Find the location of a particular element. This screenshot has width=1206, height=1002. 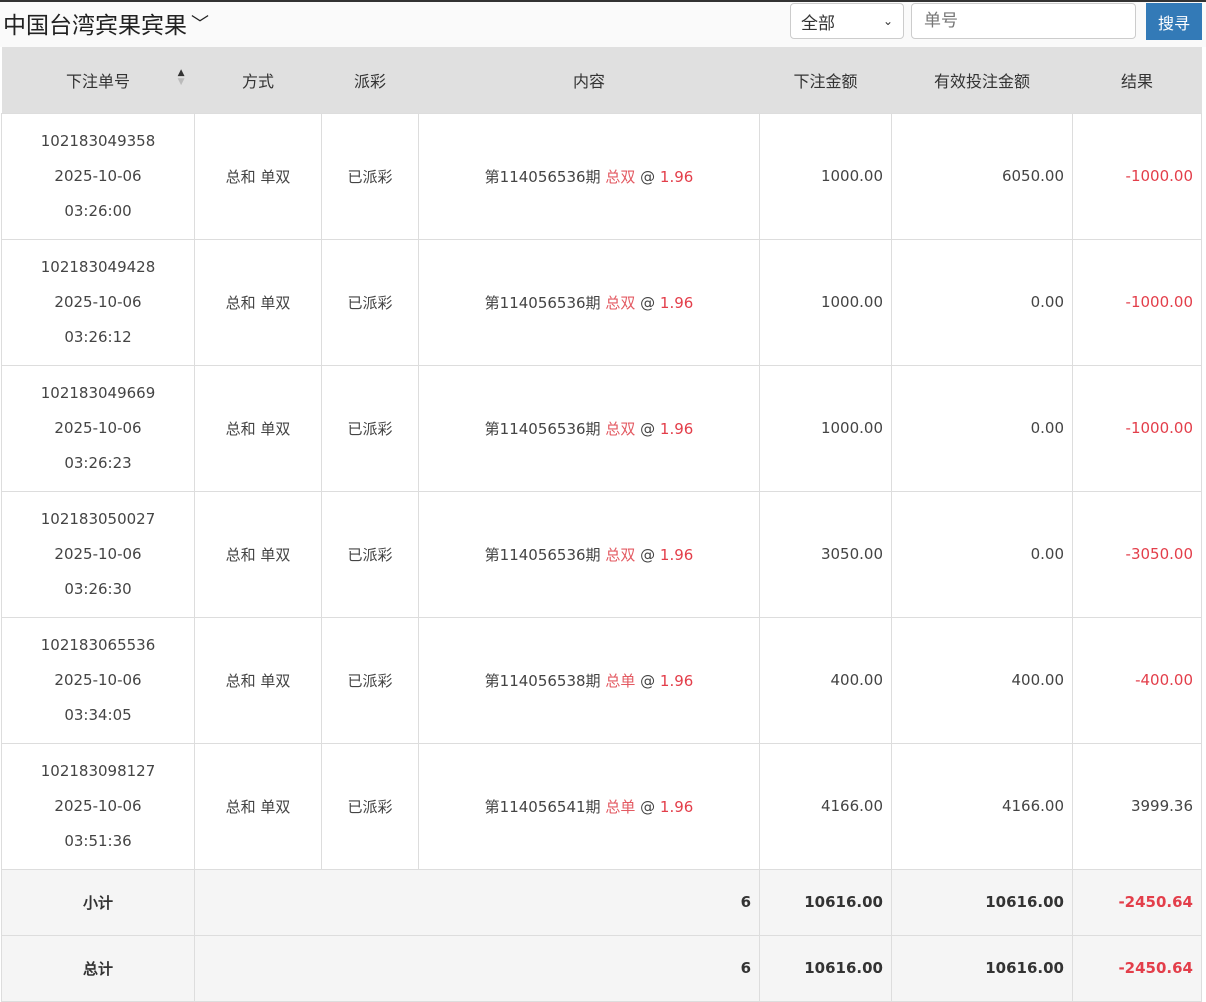

search-button: 搜寻 is located at coordinates (1174, 21).